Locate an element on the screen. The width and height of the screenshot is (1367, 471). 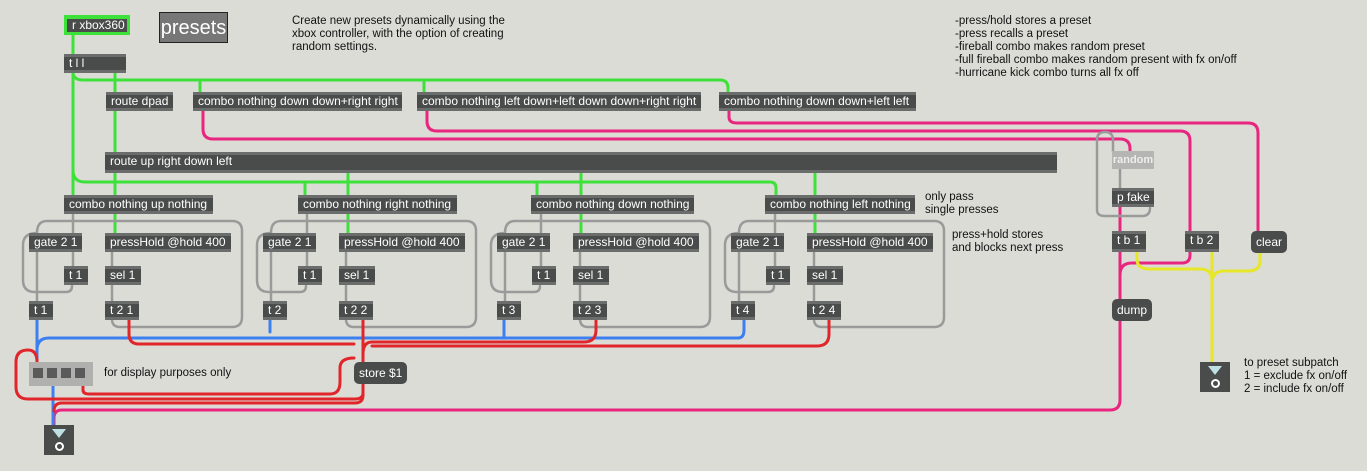
combo-right-object: combo nothing right nothing is located at coordinates (377, 204).